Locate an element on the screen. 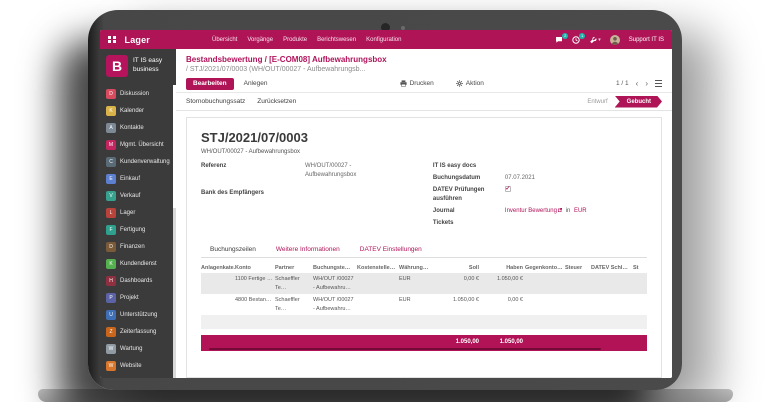 This screenshot has height=402, width=770. status-gebucht: Gebucht is located at coordinates (638, 102).